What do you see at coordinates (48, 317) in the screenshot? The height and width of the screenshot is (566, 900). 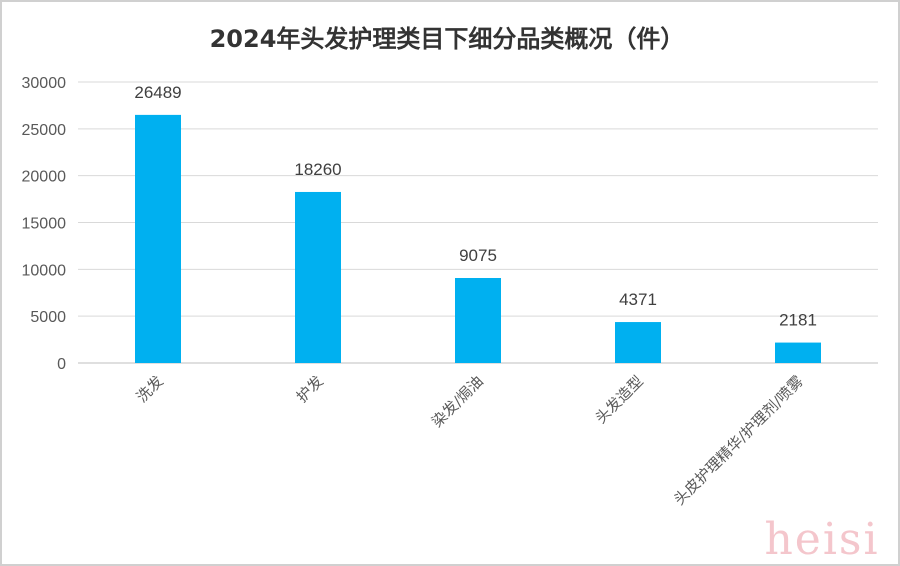 I see `y-tick-label: 5000` at bounding box center [48, 317].